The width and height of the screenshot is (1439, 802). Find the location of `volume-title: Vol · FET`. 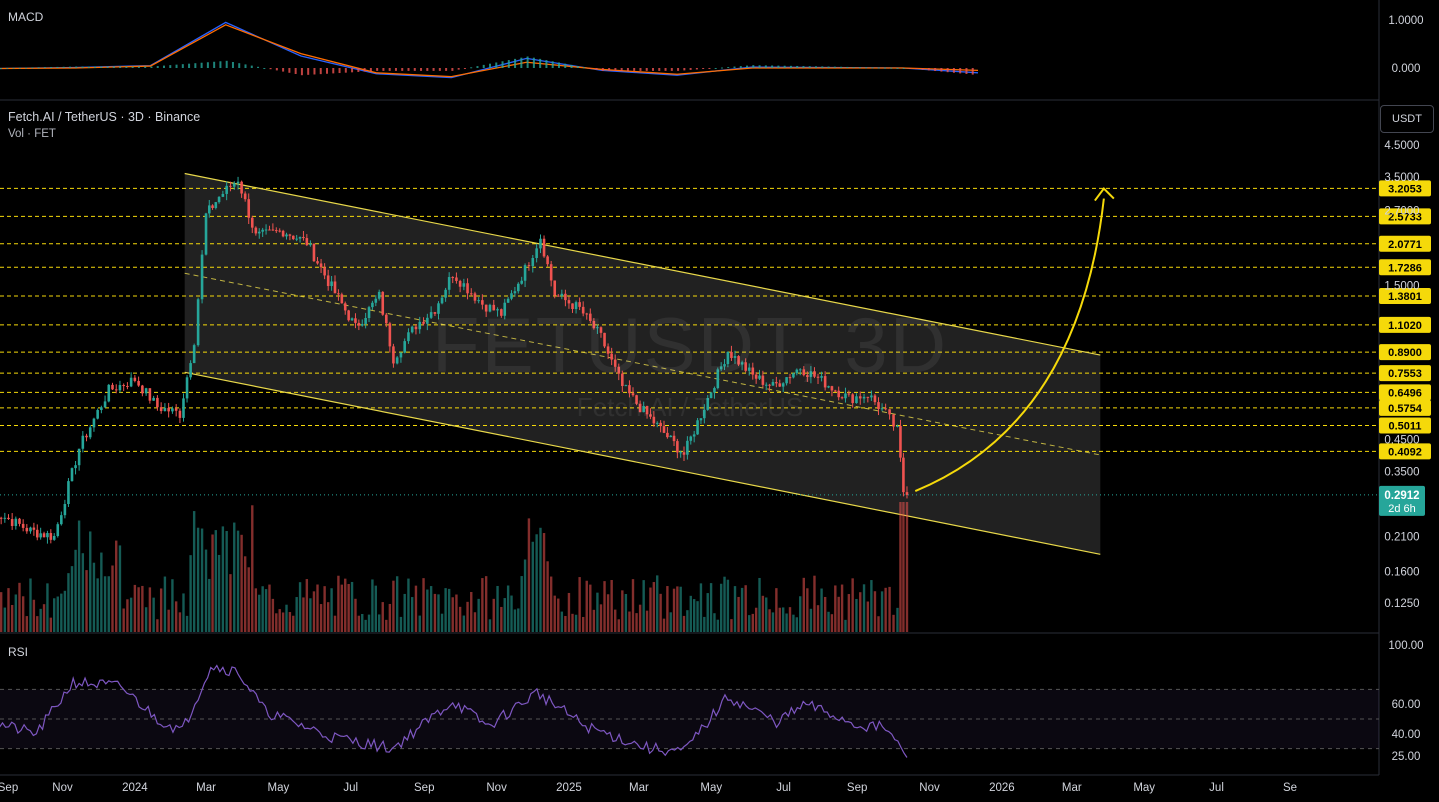

volume-title: Vol · FET is located at coordinates (32, 134).